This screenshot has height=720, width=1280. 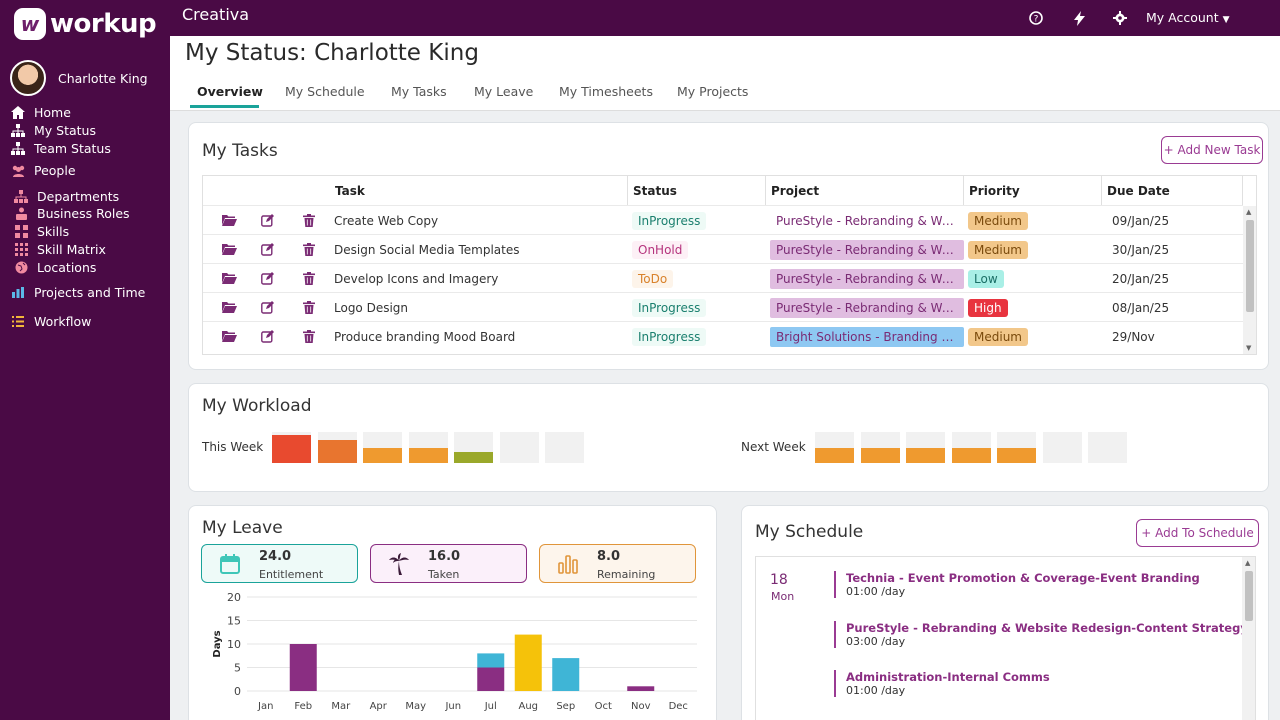 What do you see at coordinates (60, 148) in the screenshot?
I see `sidebar-item-team-status: Team Status` at bounding box center [60, 148].